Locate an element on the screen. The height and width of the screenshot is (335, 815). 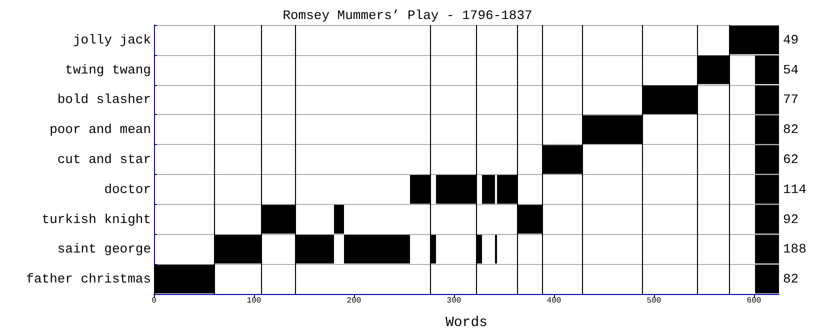
x-tick-label: 0 is located at coordinates (154, 301).